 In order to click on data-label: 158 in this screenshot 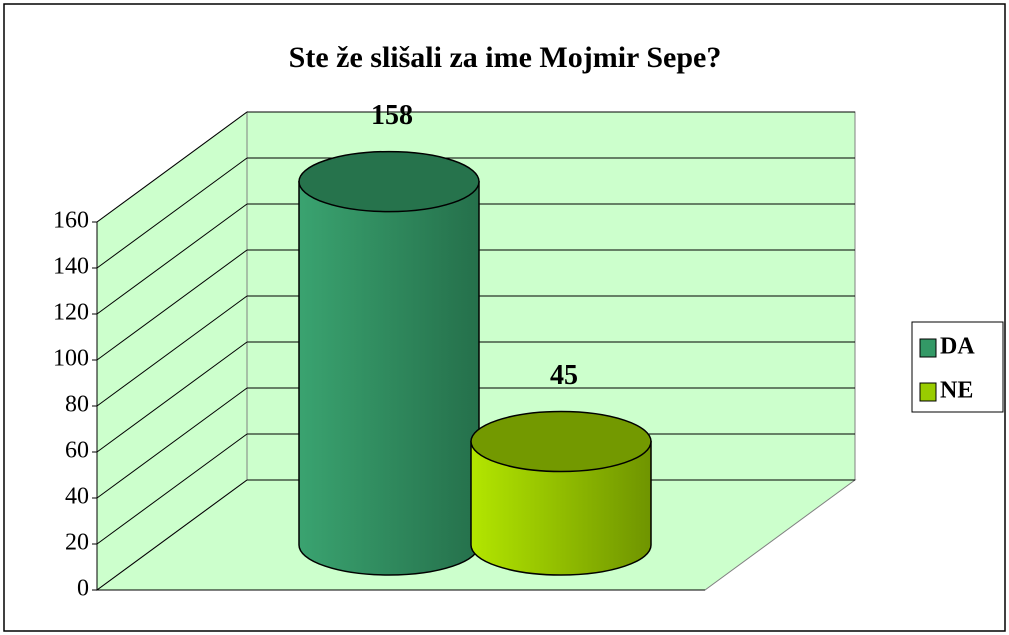, I will do `click(392, 115)`.